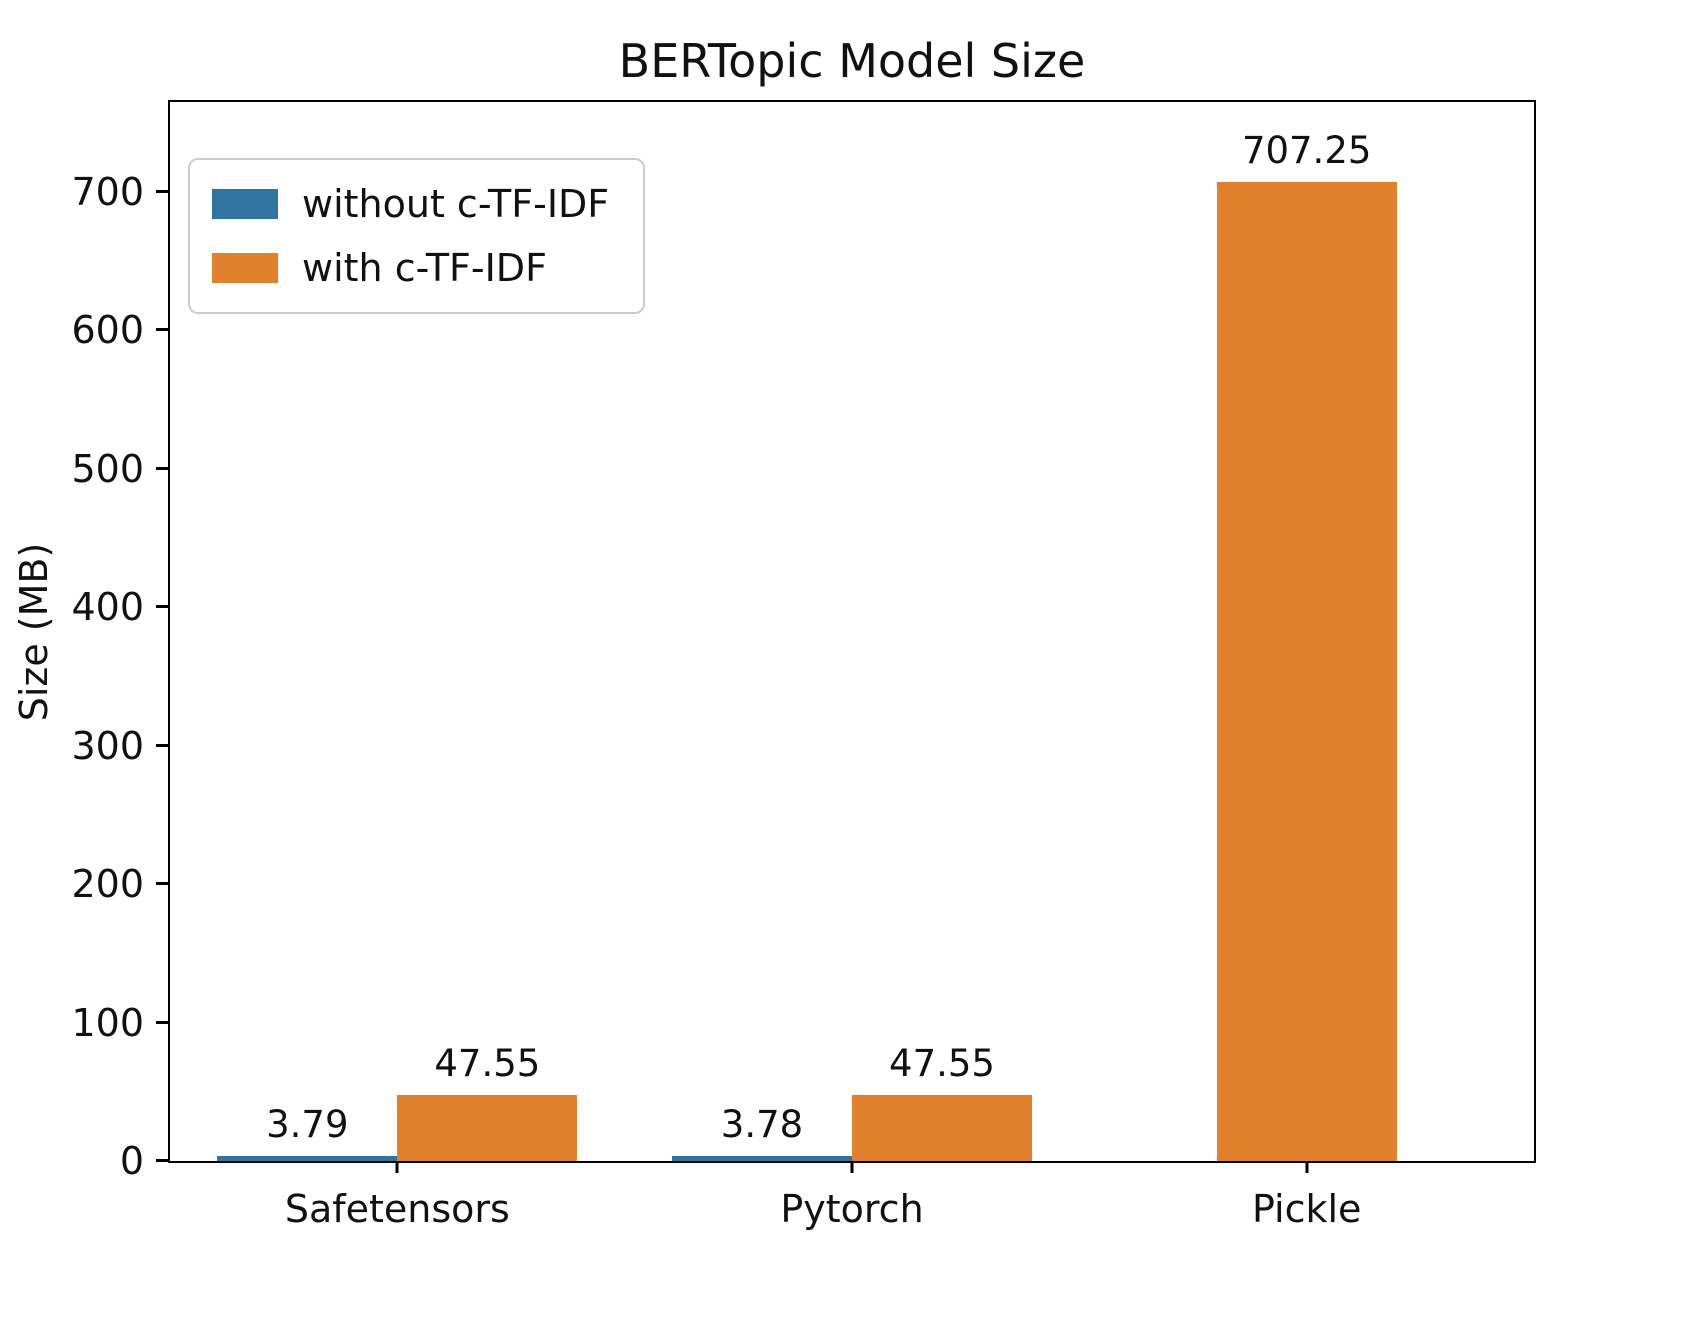 The image size is (1695, 1329). What do you see at coordinates (107, 191) in the screenshot?
I see `y-tick-label: 700` at bounding box center [107, 191].